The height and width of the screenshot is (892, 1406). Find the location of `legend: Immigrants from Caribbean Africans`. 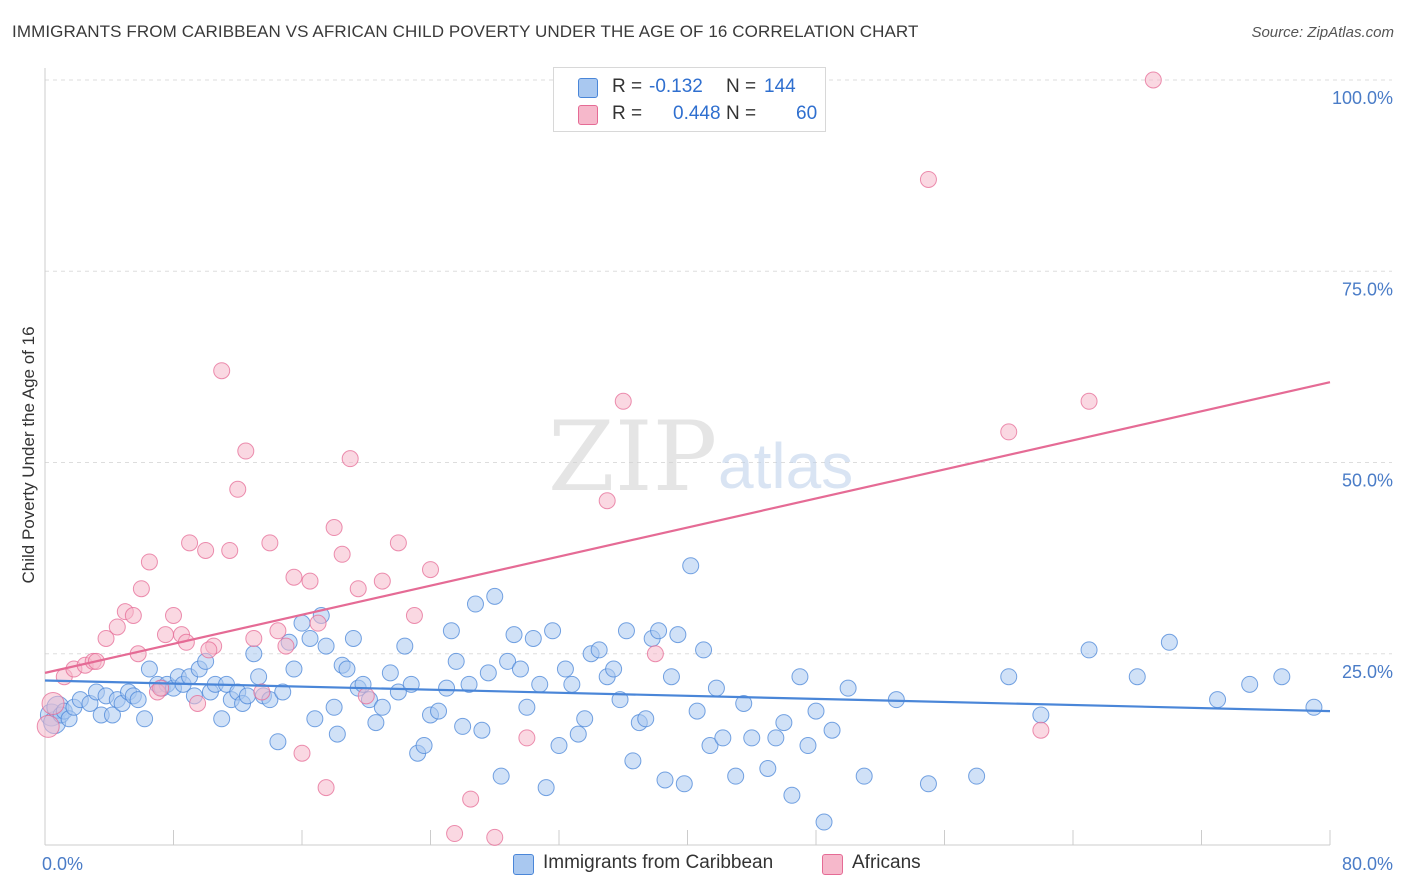

legend: Immigrants from Caribbean Africans is located at coordinates (703, 865).